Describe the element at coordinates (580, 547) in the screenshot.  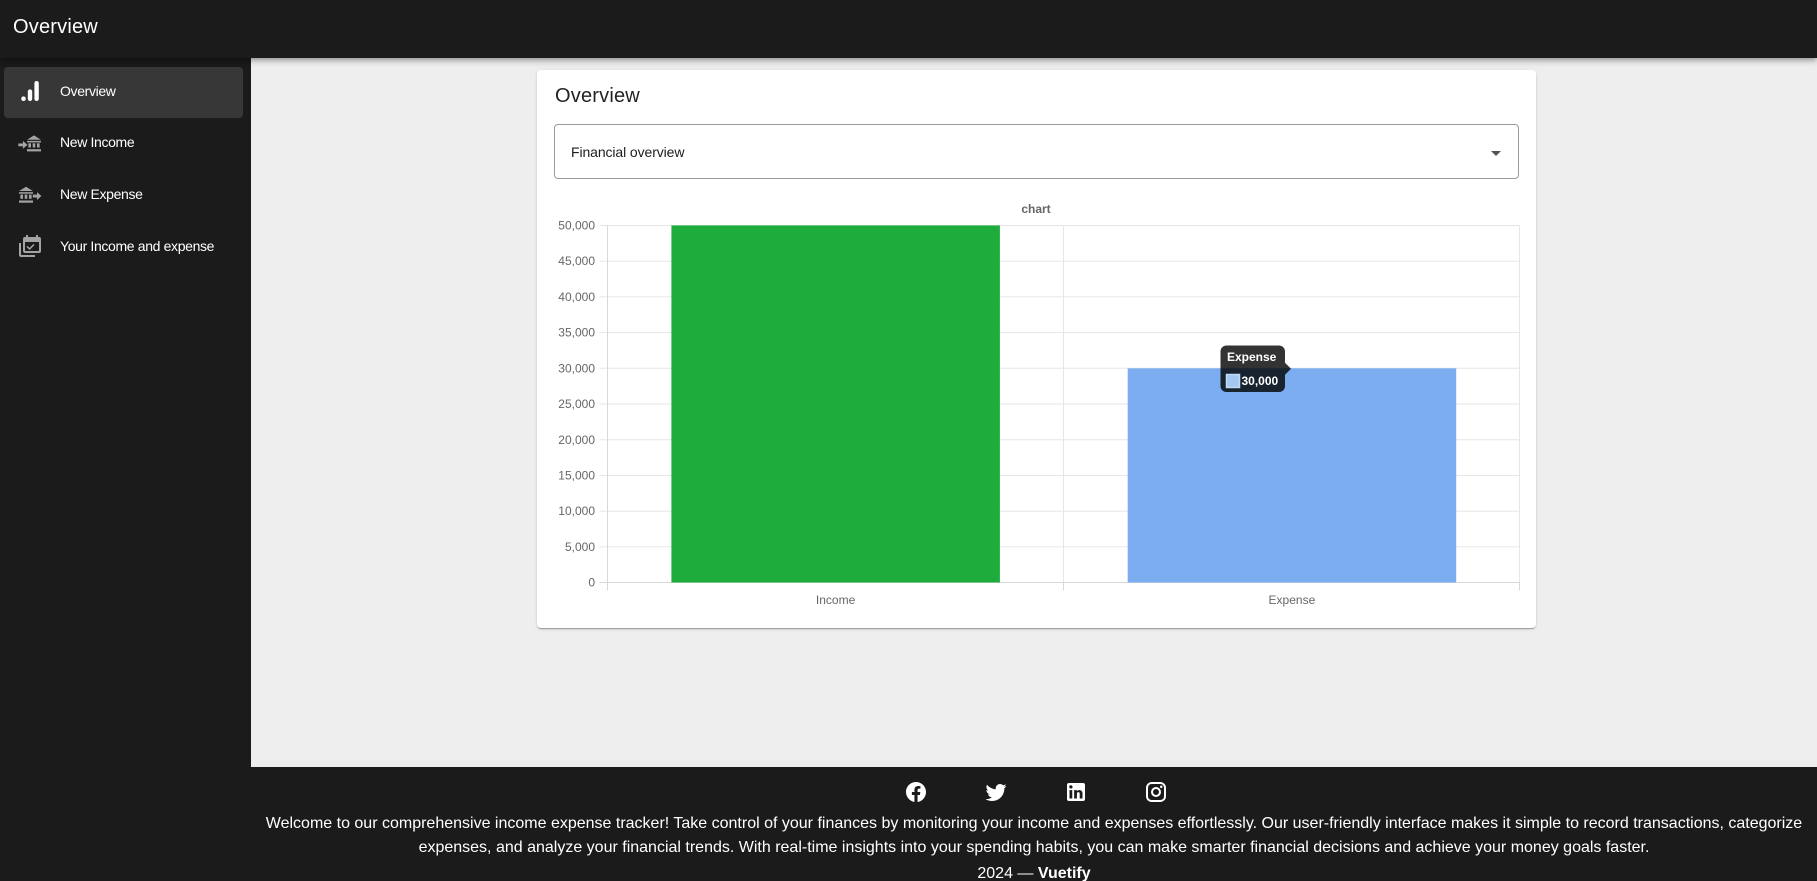
I see `svg-text: 5,000` at that location.